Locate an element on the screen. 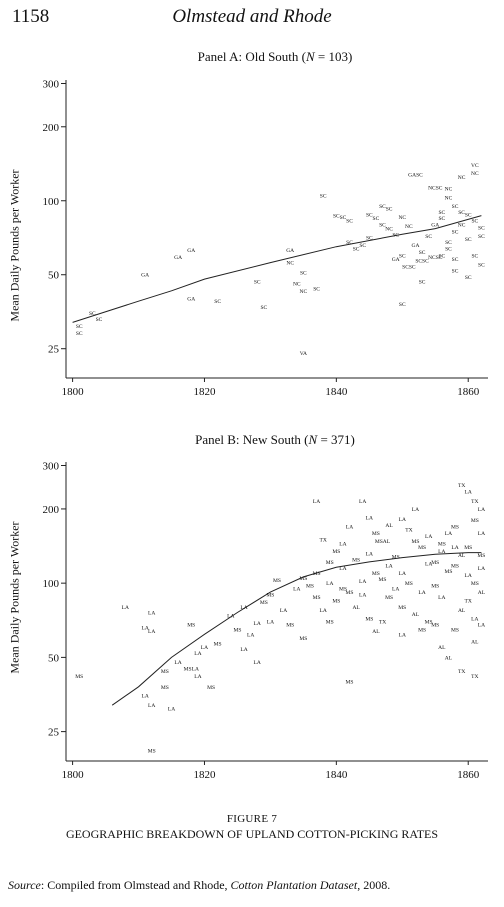  fitted-trend-line is located at coordinates (296, 629).